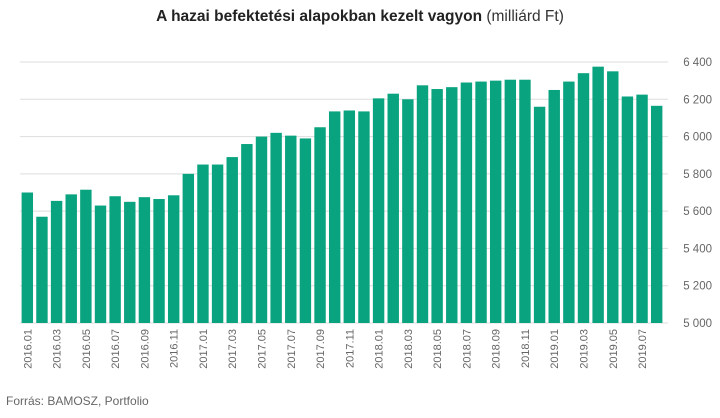 This screenshot has width=720, height=418. What do you see at coordinates (697, 175) in the screenshot?
I see `y-tick-label: 5 800` at bounding box center [697, 175].